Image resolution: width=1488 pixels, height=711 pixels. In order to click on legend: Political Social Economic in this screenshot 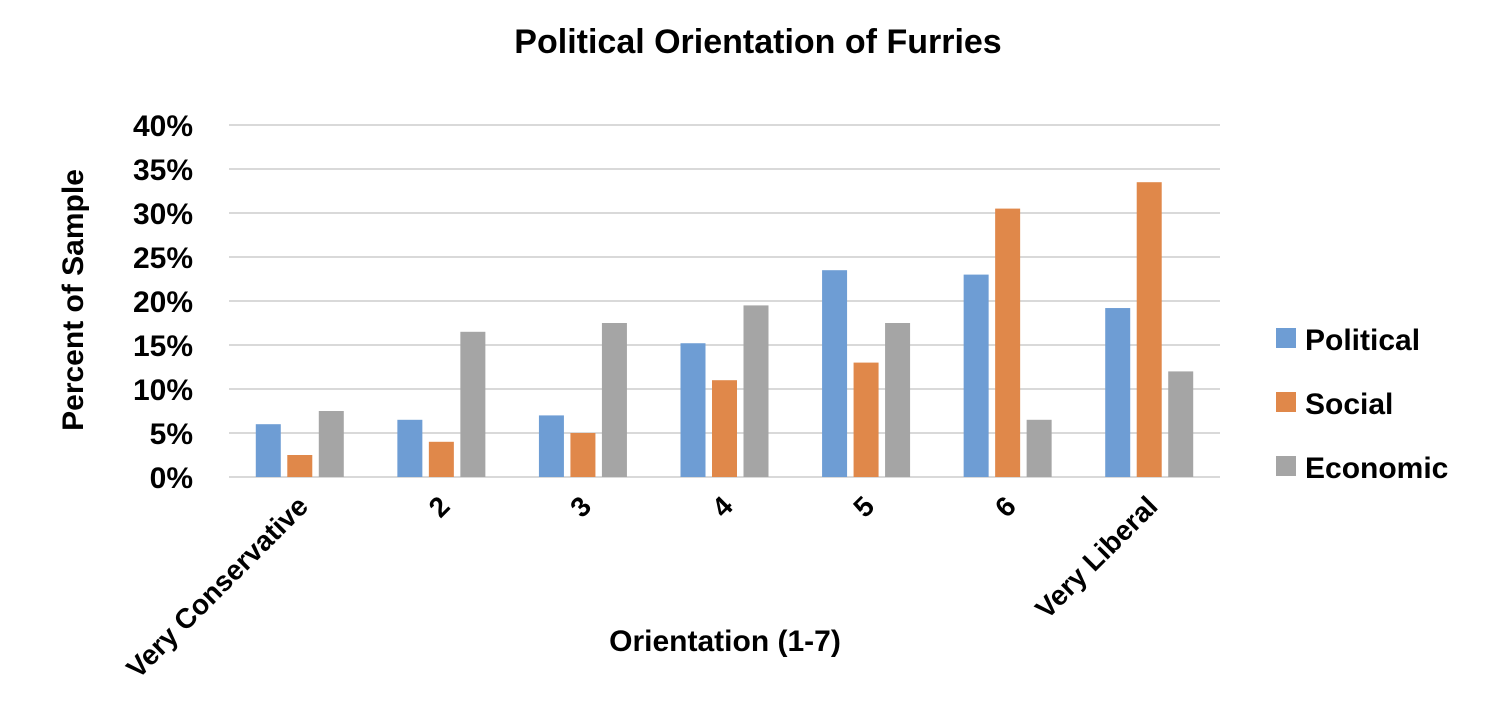, I will do `click(1362, 404)`.